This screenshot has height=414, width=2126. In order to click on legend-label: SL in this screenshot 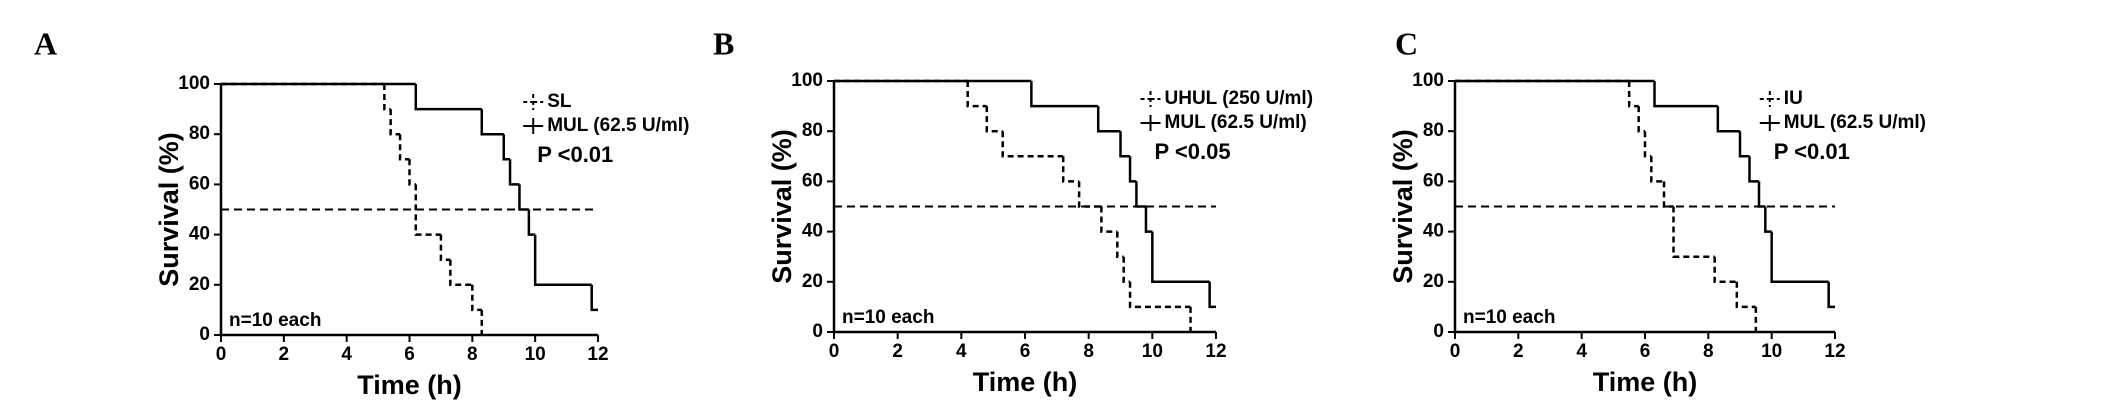, I will do `click(559, 101)`.